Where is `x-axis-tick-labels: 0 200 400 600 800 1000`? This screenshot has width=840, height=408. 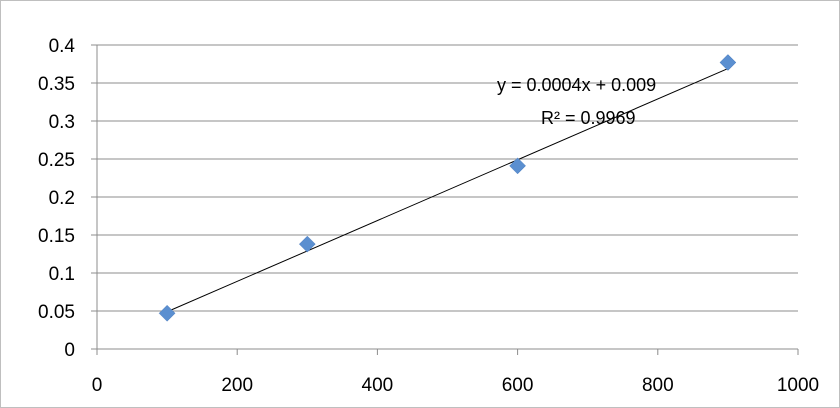
x-axis-tick-labels: 0 200 400 600 800 1000 is located at coordinates (455, 385).